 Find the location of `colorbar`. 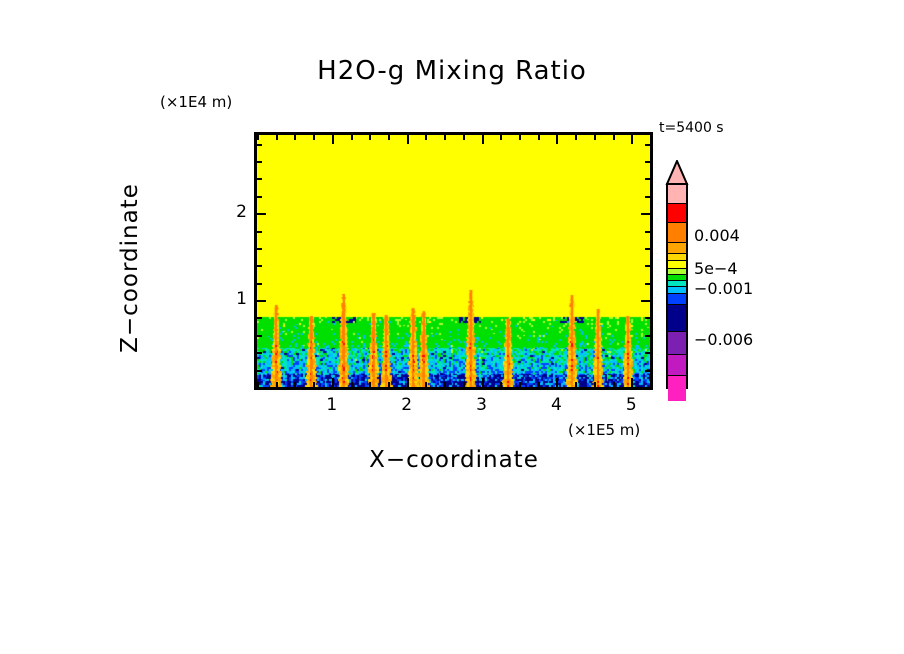

colorbar is located at coordinates (677, 292).